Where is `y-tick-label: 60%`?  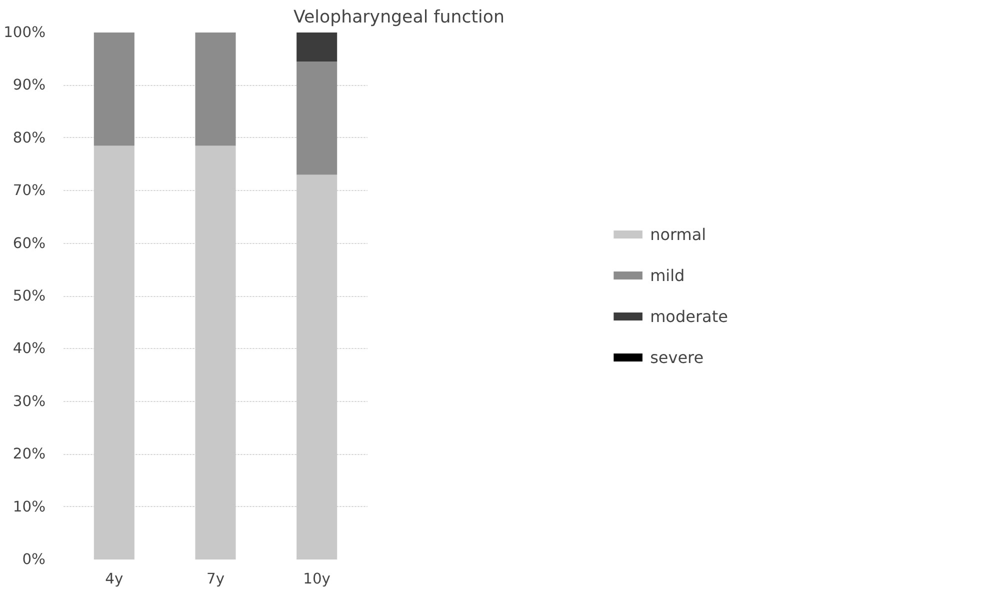
y-tick-label: 60% is located at coordinates (29, 243).